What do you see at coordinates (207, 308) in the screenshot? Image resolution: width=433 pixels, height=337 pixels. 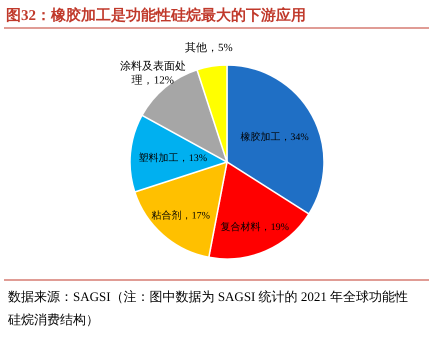 I see `source-note: 数据来源：SAGSI（注：图中数据为 SAGSI 统计的 2021 年全球功能性硅烷消费结构）` at bounding box center [207, 308].